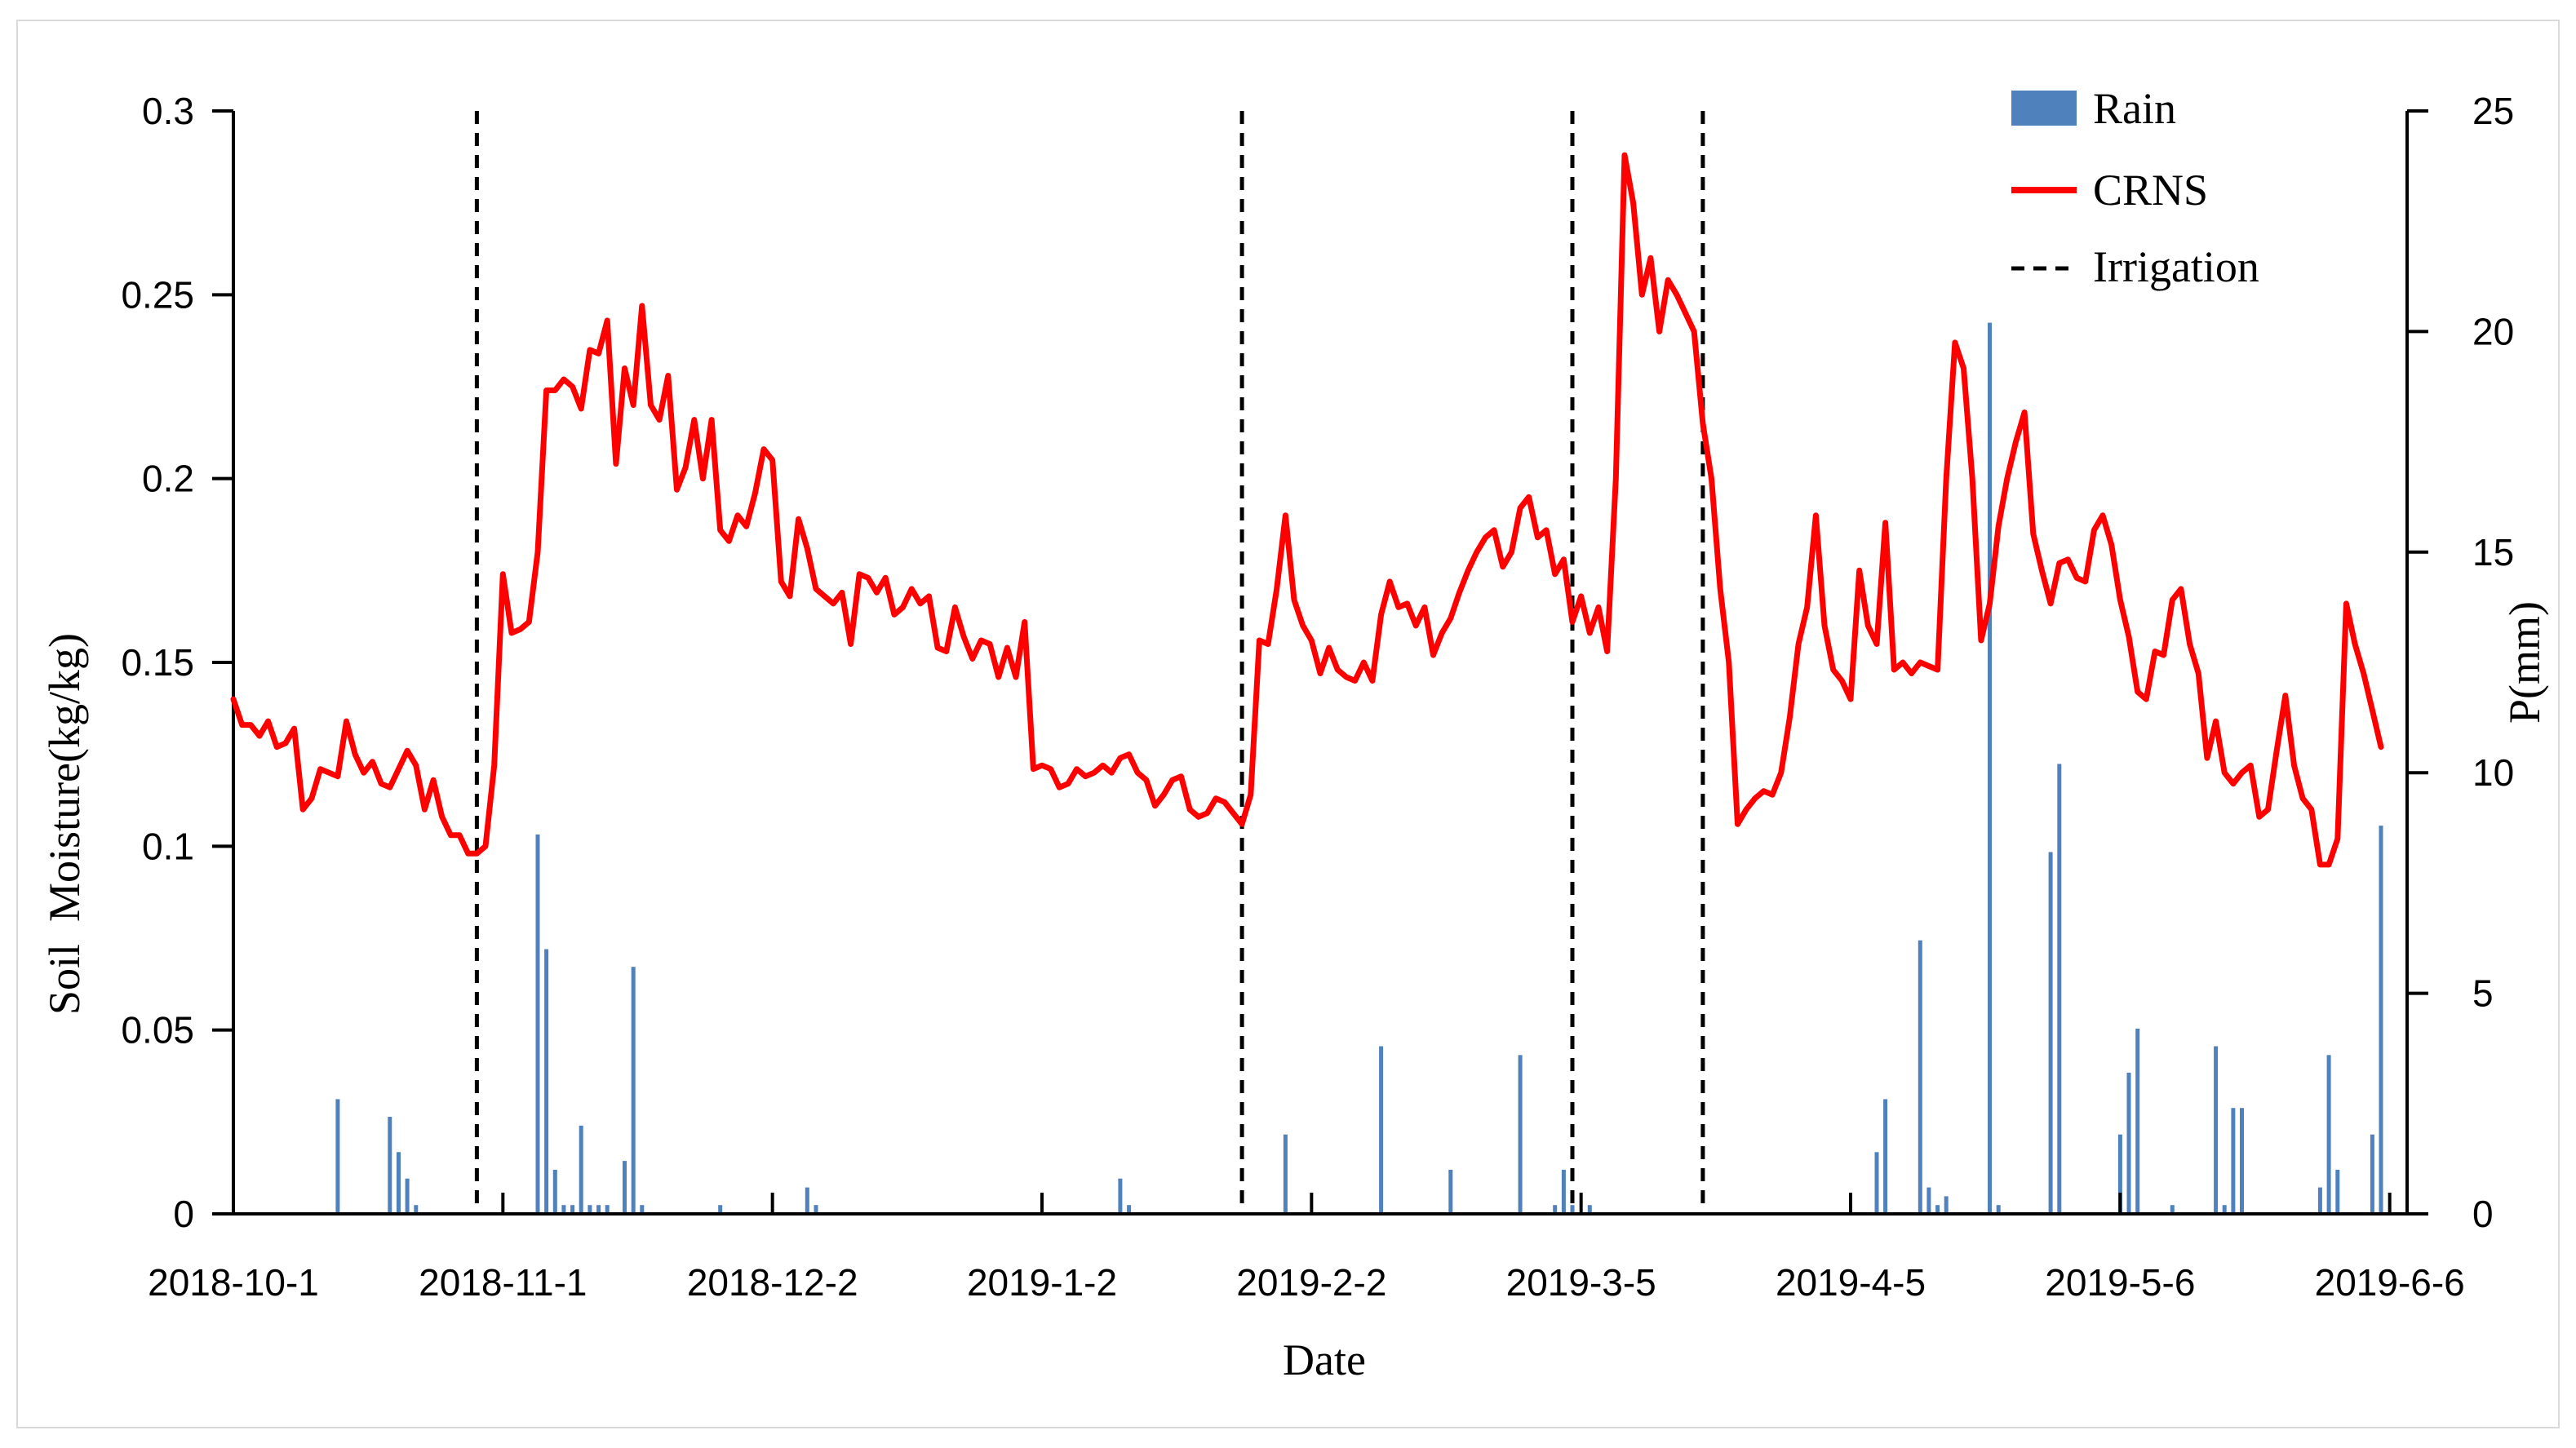 The image size is (2576, 1448). What do you see at coordinates (183, 1214) in the screenshot?
I see `y-left-tick-label: 0` at bounding box center [183, 1214].